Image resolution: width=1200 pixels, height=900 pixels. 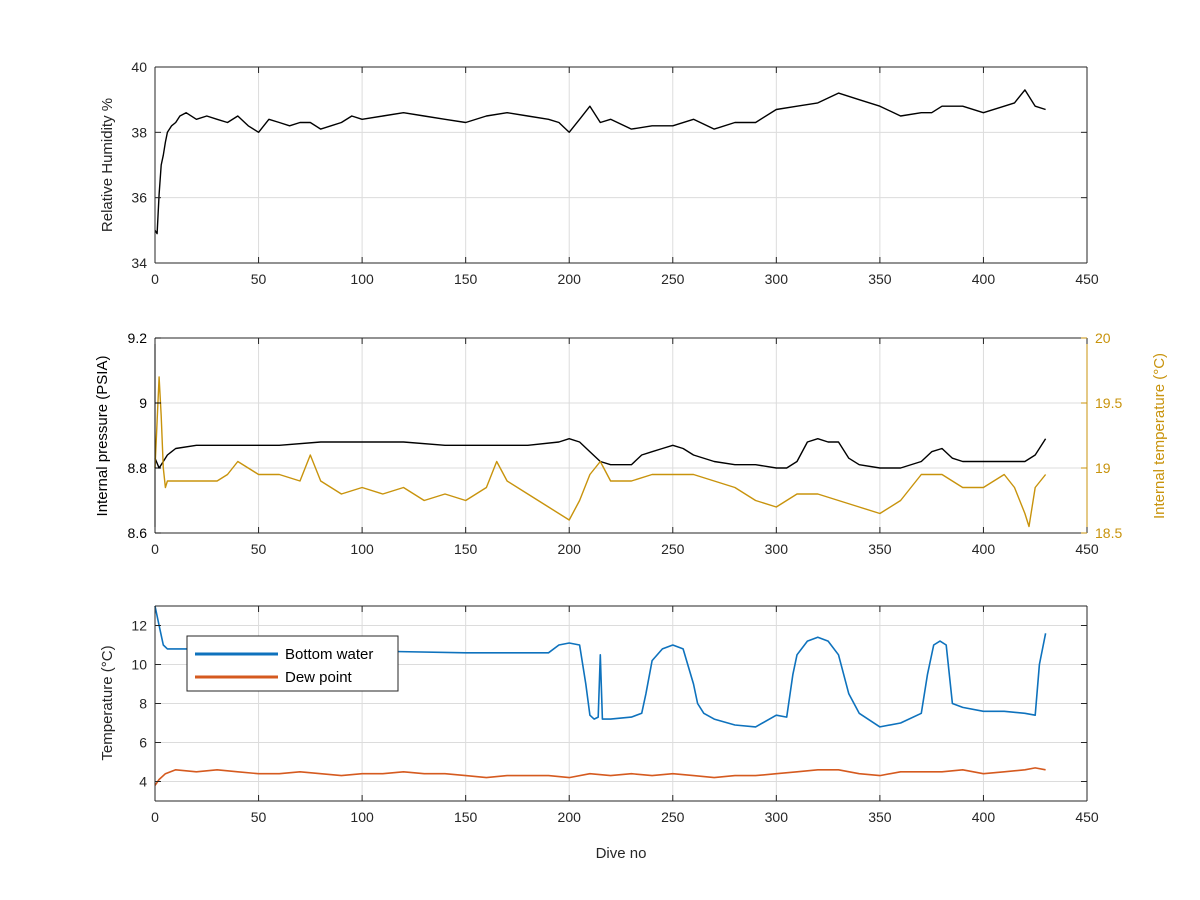 I want to click on y-tick-label: 6, so click(x=143, y=743).